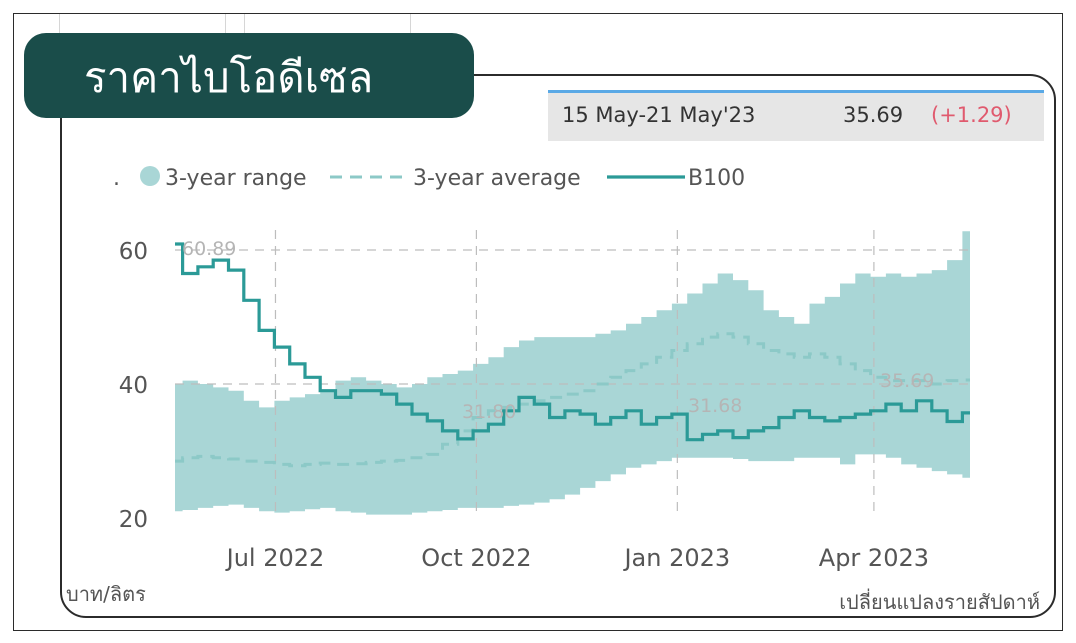 The image size is (1076, 643). What do you see at coordinates (873, 115) in the screenshot?
I see `latest-value: 35.69` at bounding box center [873, 115].